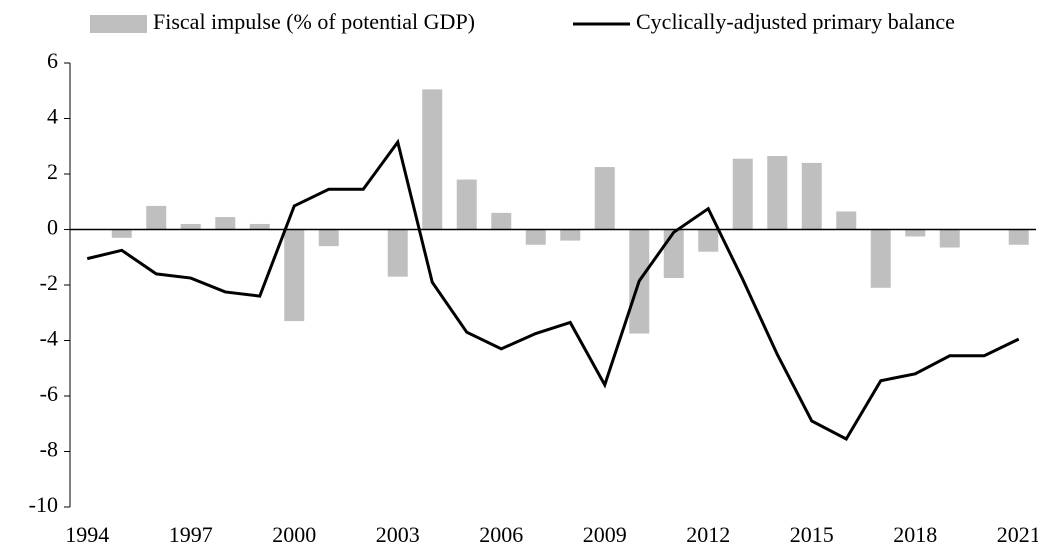 This screenshot has width=1038, height=548. I want to click on y-tick-label: -4, so click(49, 338).